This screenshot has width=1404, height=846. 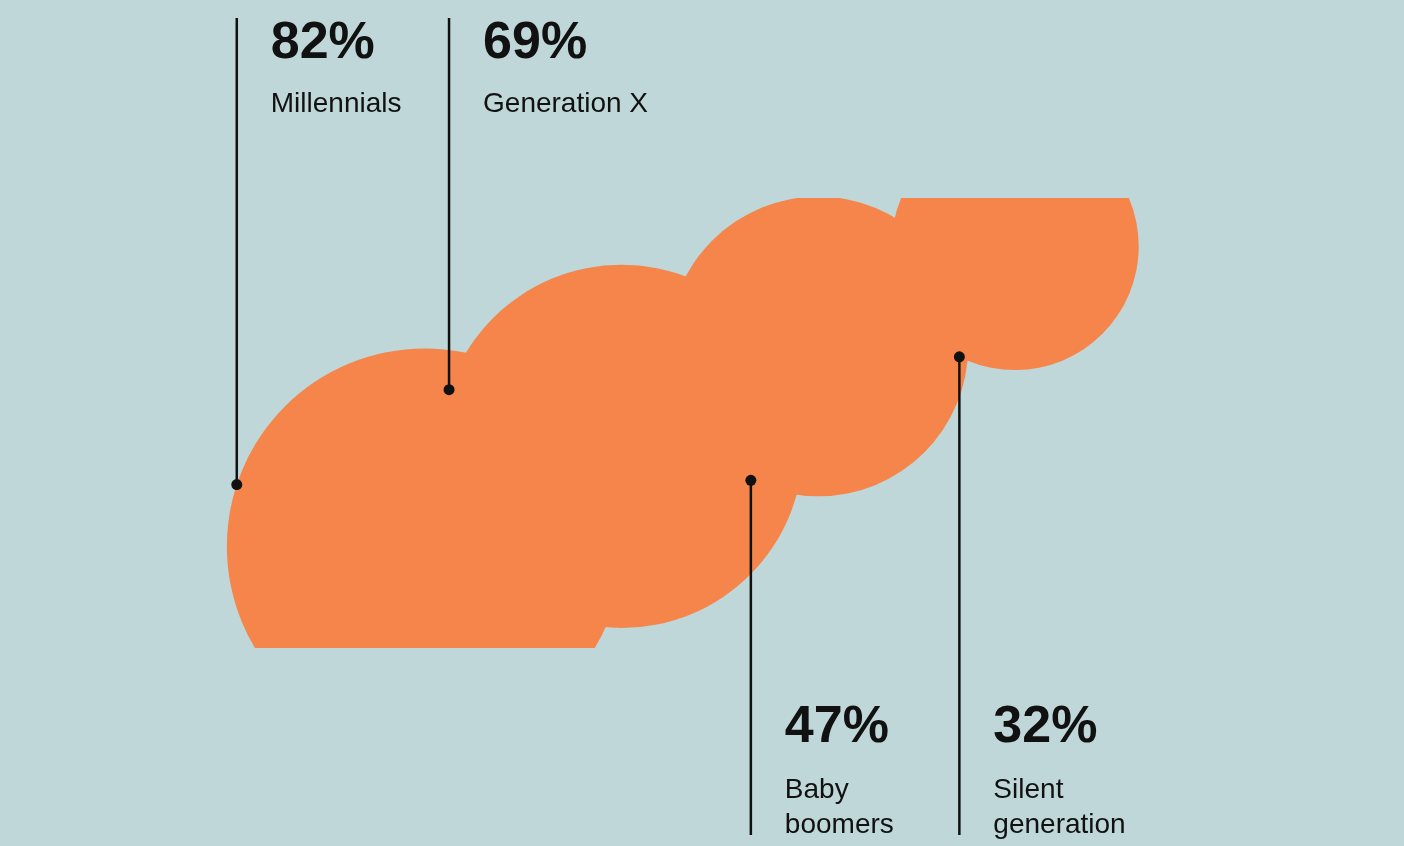 What do you see at coordinates (836, 724) in the screenshot?
I see `data-label: 47%` at bounding box center [836, 724].